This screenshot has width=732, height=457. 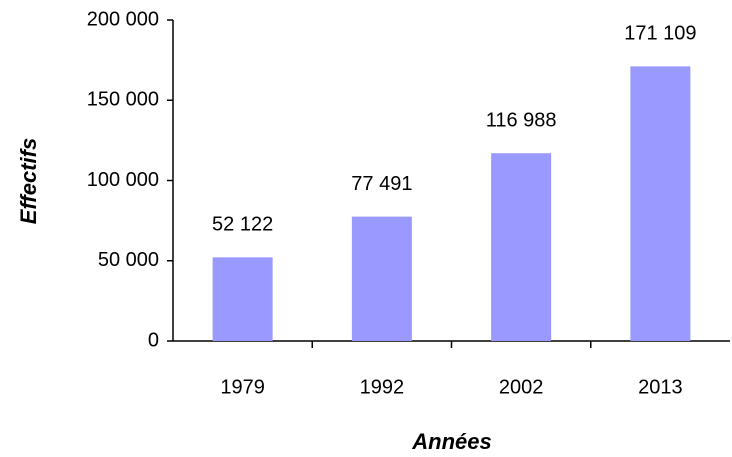 I want to click on y-tick-label: 150 000, so click(x=123, y=100).